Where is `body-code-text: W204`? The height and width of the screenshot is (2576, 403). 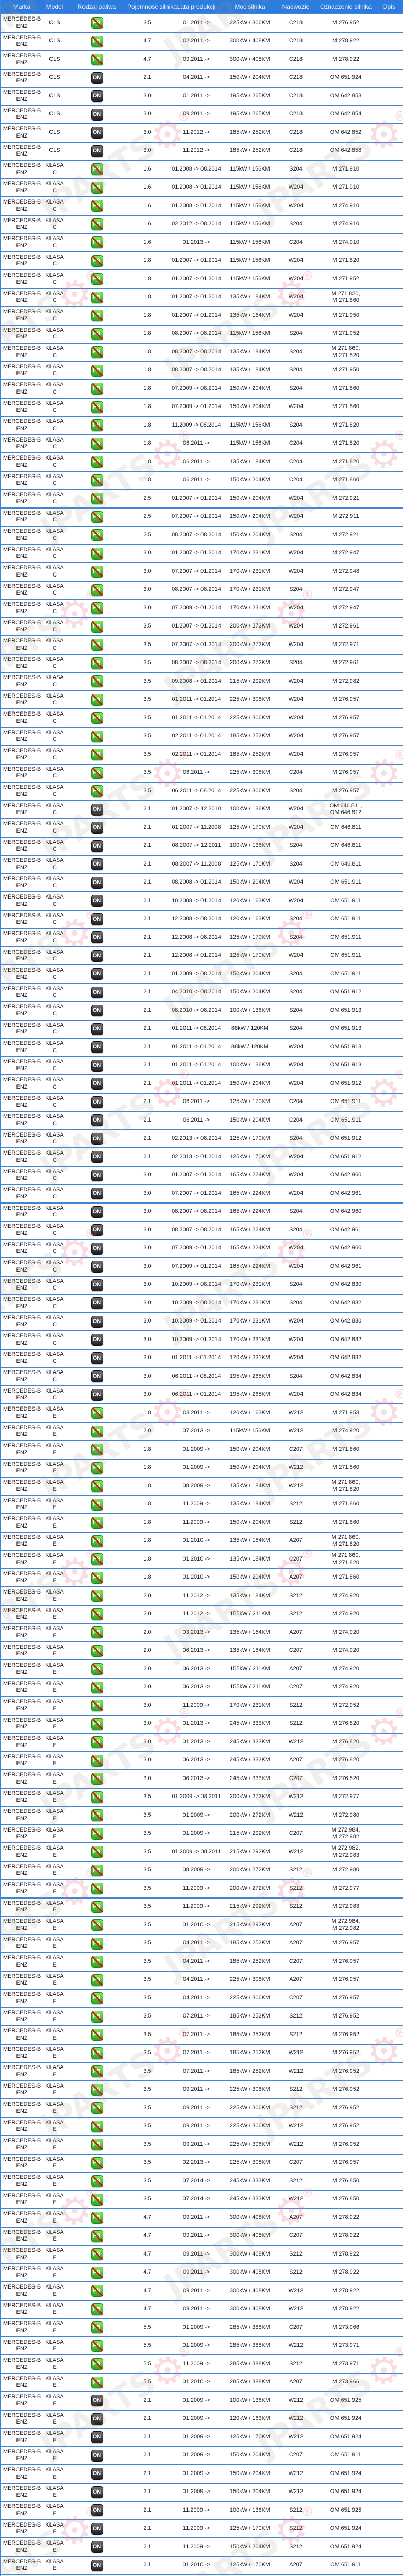 body-code-text: W204 is located at coordinates (296, 809).